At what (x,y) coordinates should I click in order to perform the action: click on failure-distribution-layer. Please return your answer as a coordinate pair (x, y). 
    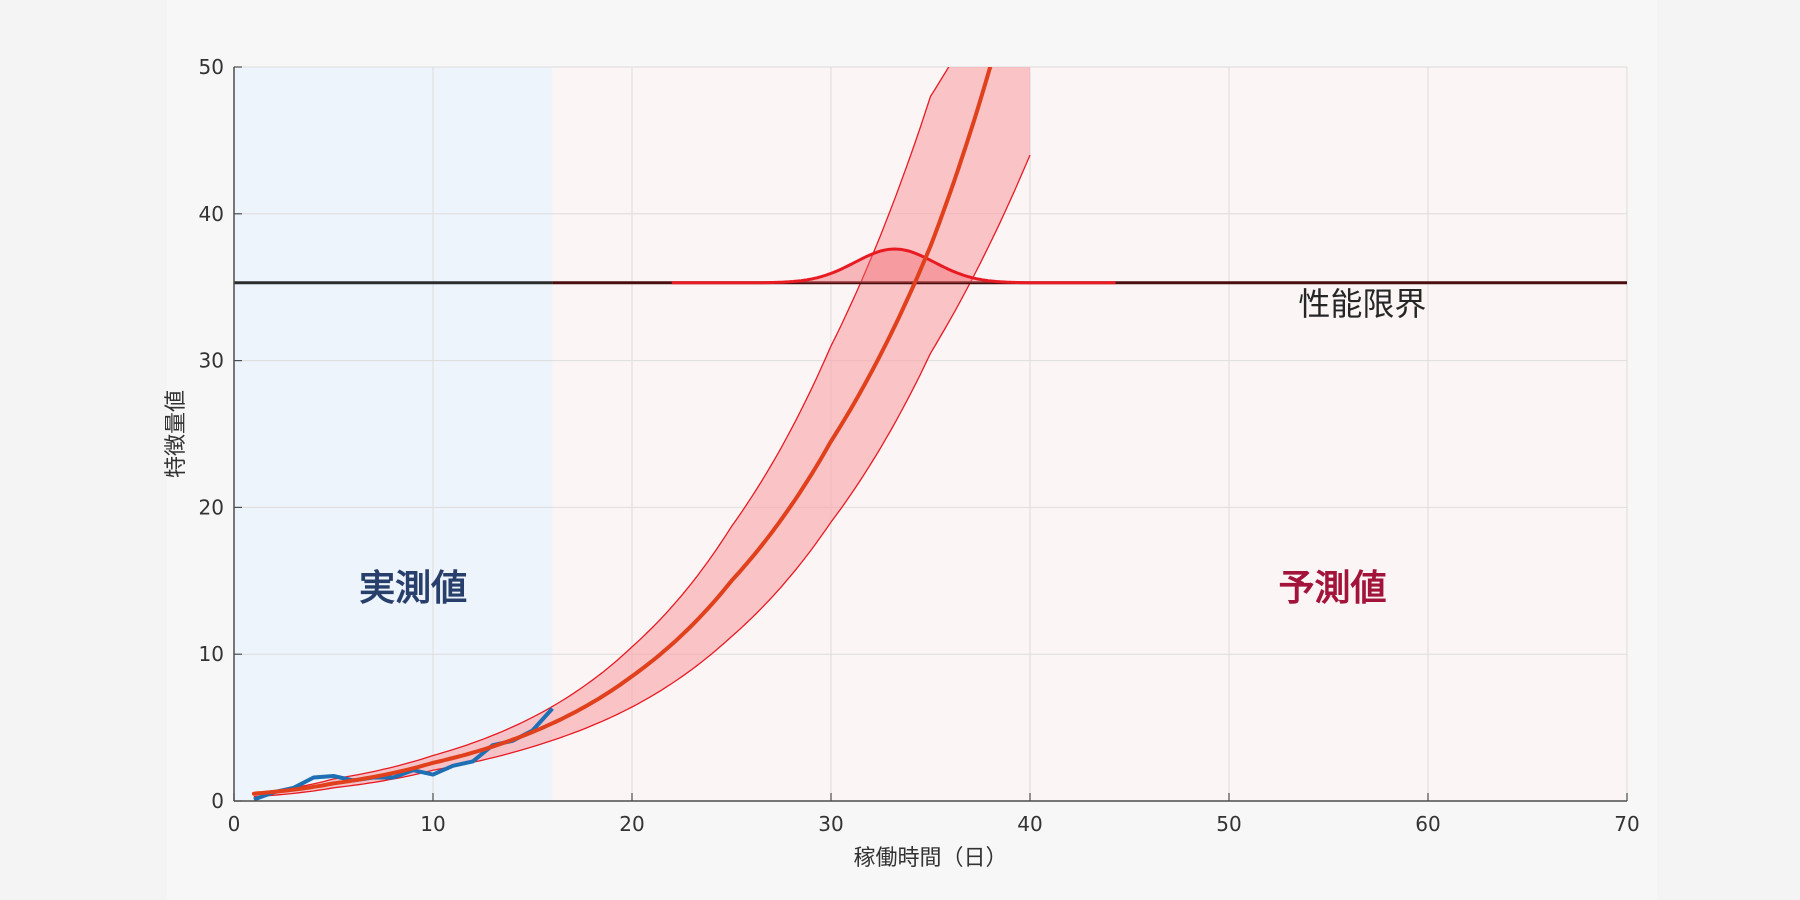
    Looking at the image, I should click on (893, 266).